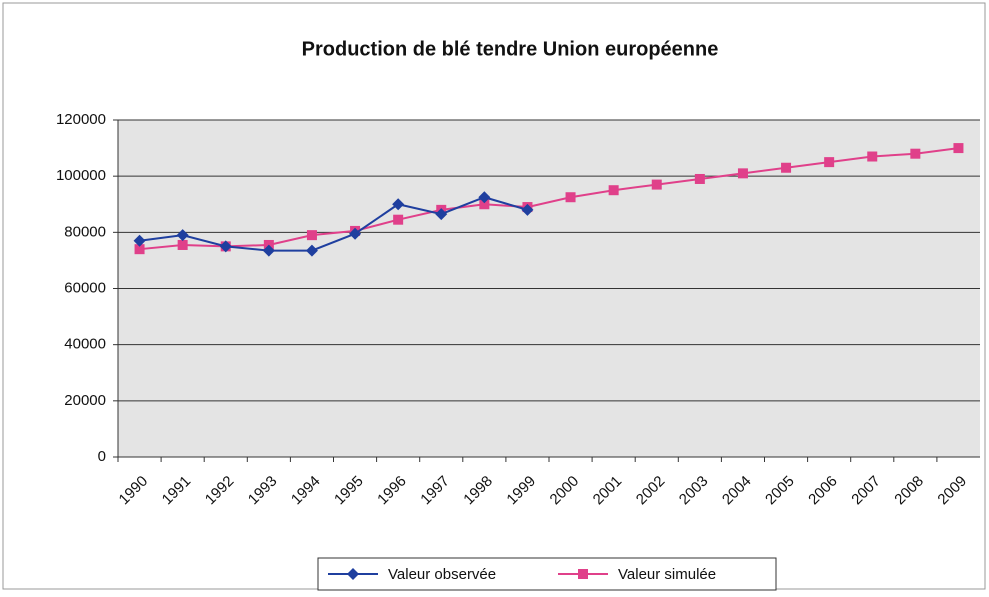 This screenshot has height=597, width=989. What do you see at coordinates (667, 574) in the screenshot?
I see `legend-label: Valeur simulée` at bounding box center [667, 574].